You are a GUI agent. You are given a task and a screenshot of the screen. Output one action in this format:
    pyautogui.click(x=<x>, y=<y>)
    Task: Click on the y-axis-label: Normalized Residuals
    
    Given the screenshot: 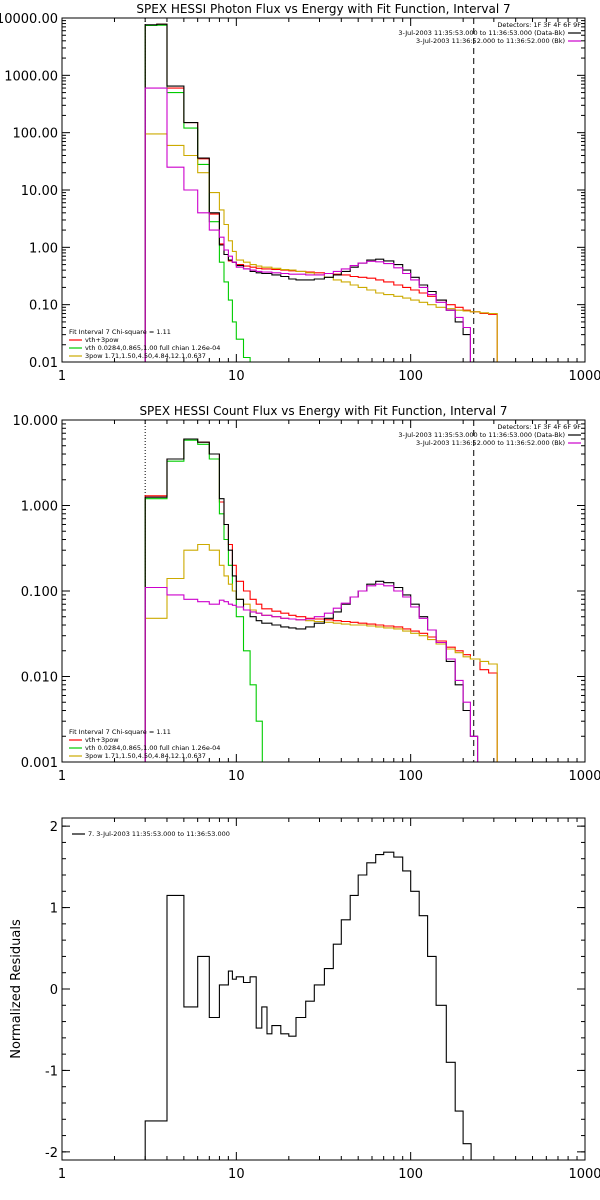 What is the action you would take?
    pyautogui.click(x=16, y=989)
    